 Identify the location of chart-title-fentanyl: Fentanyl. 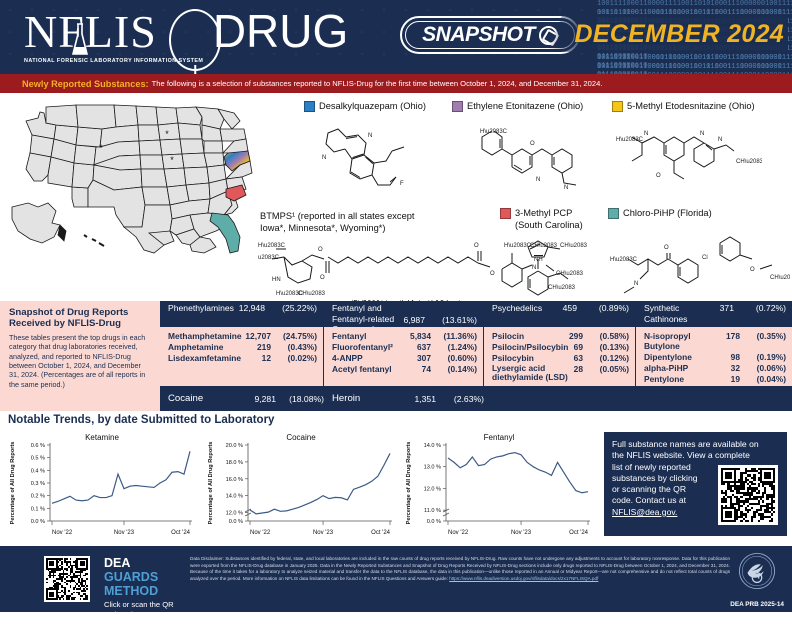
(499, 437).